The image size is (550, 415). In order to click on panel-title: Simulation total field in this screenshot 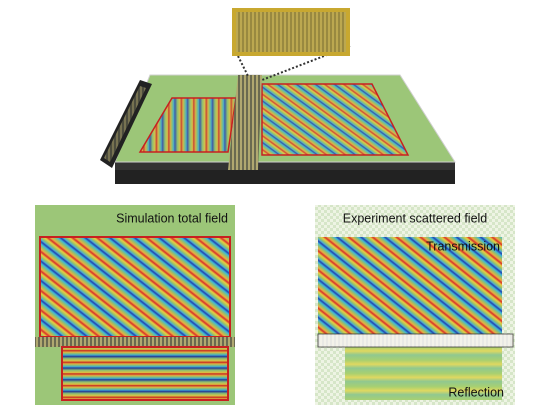, I will do `click(172, 218)`.